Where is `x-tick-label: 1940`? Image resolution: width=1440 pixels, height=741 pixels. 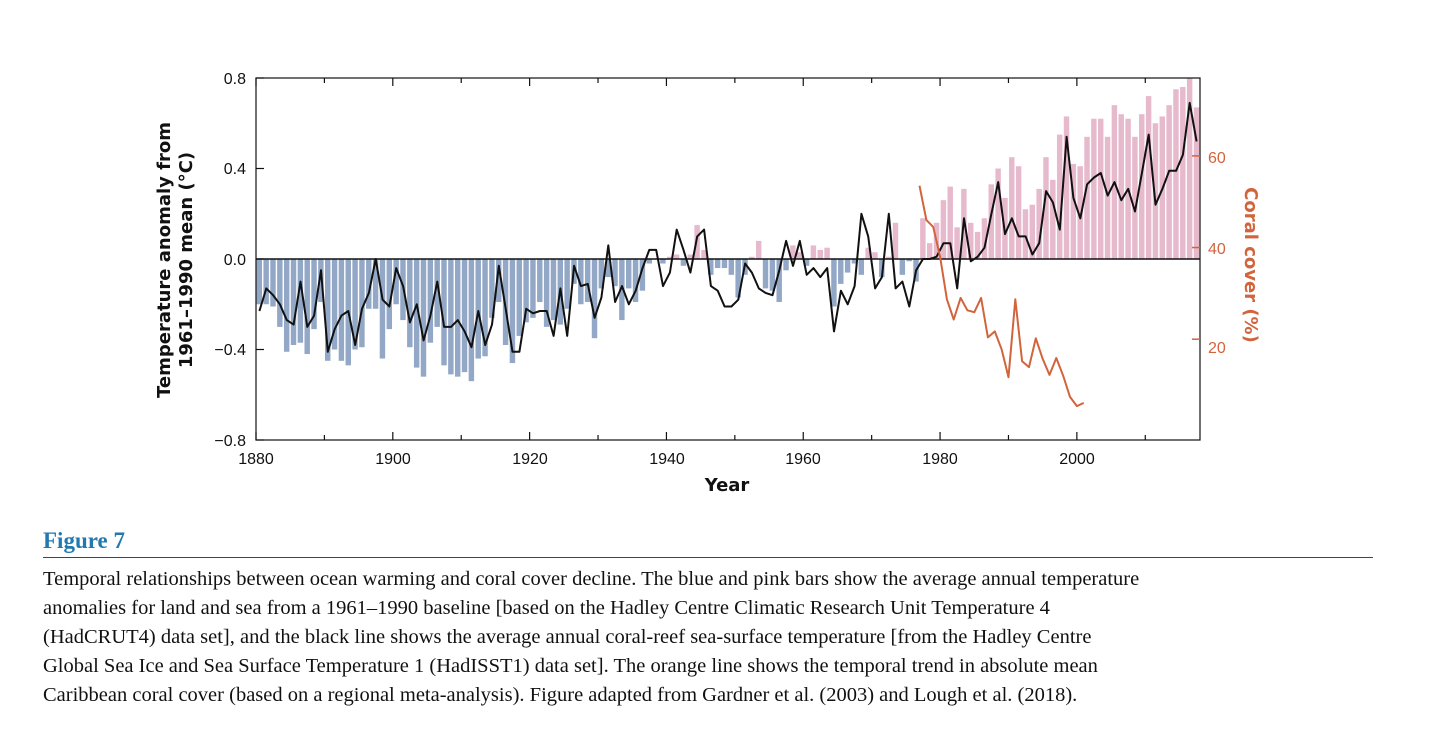
x-tick-label: 1940 is located at coordinates (667, 459).